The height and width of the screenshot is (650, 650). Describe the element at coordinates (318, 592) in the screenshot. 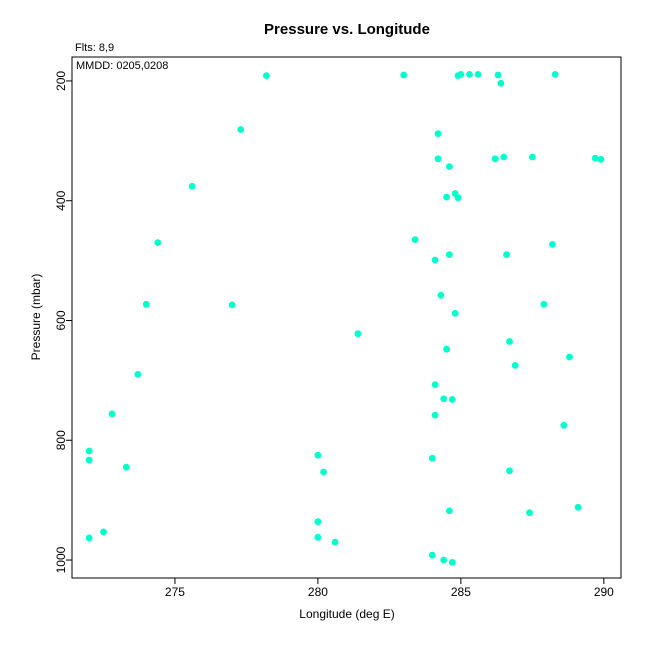

I see `x-tick-label: 280` at that location.